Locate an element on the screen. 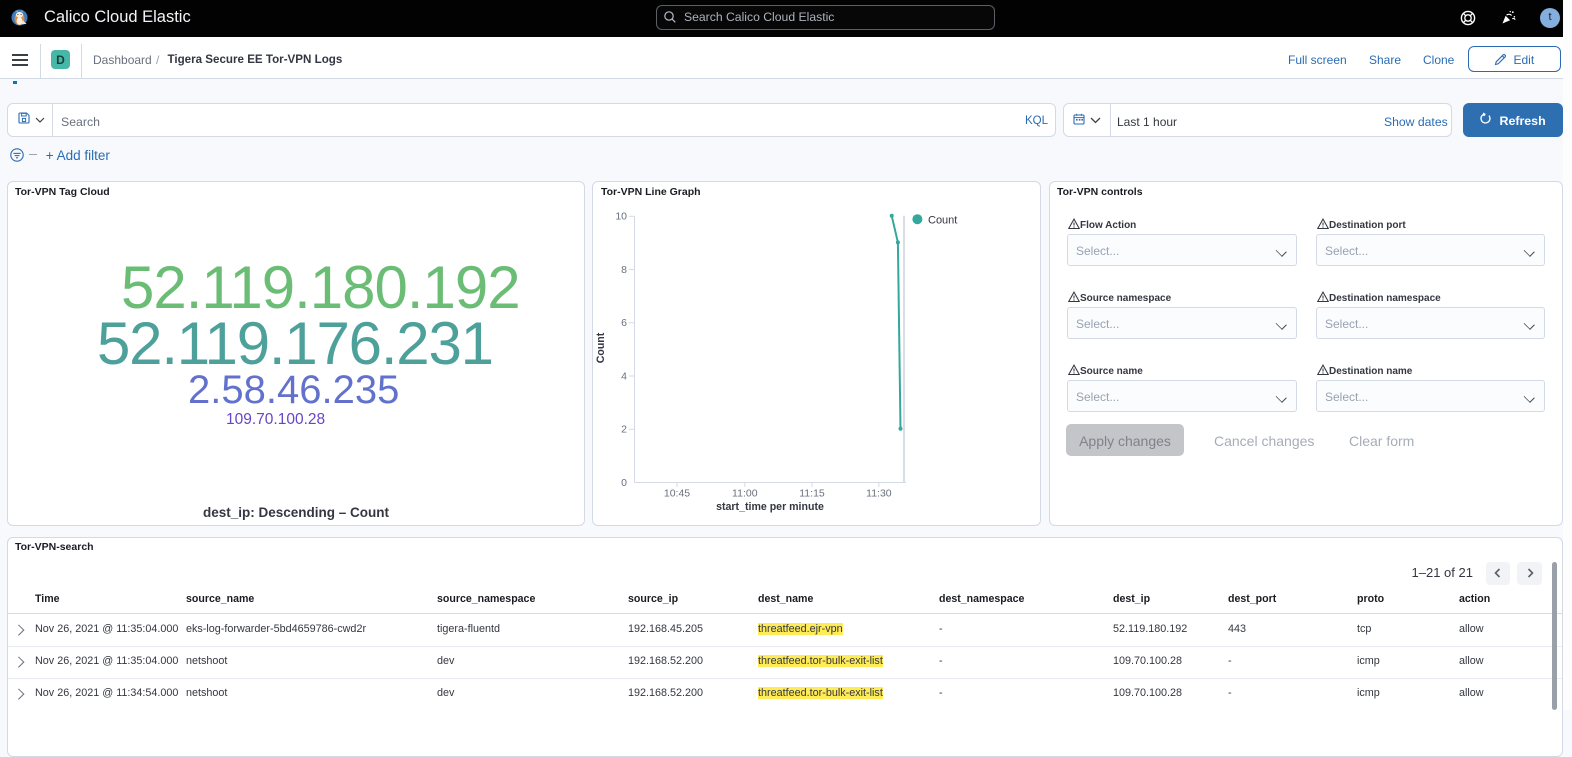 This screenshot has width=1572, height=757. svg-text: 11:30 is located at coordinates (879, 494).